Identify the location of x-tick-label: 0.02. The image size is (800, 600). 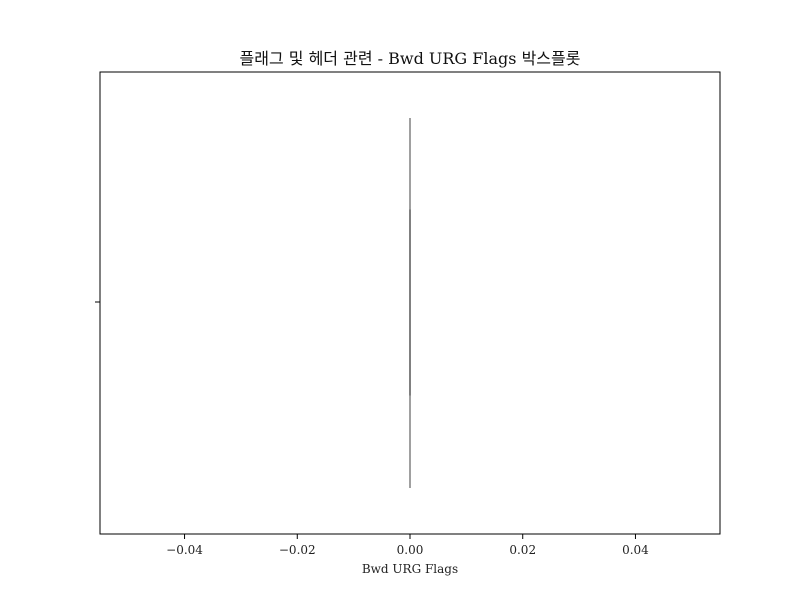
(522, 550).